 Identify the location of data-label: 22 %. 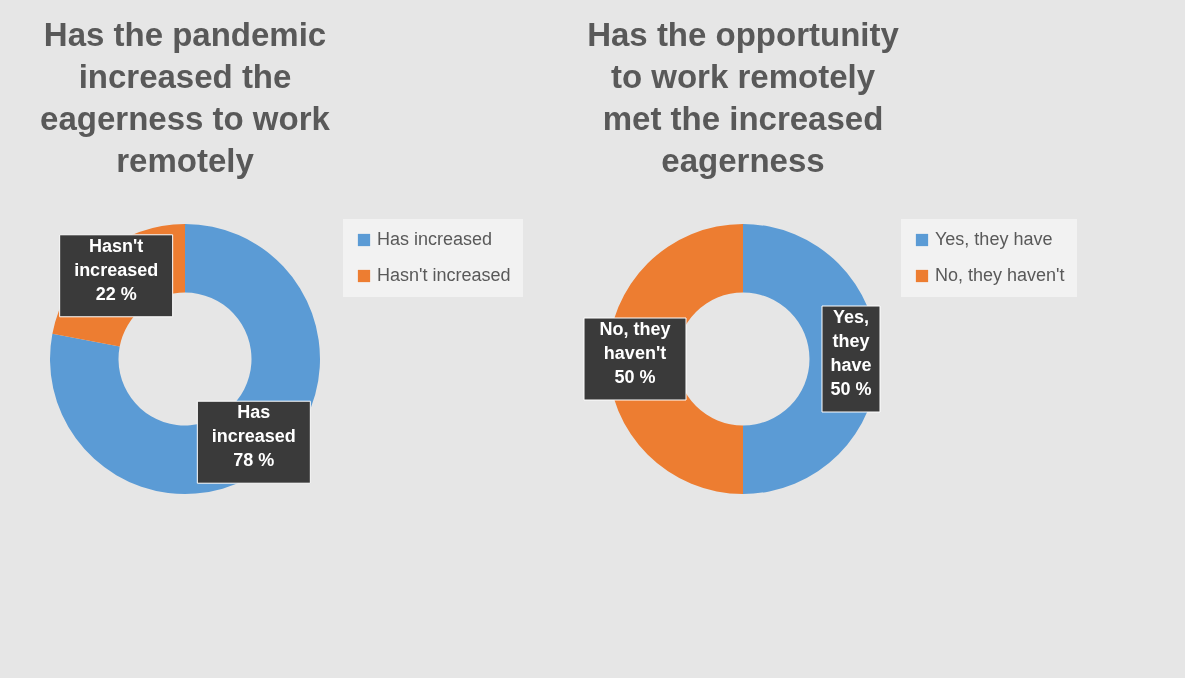
(116, 293).